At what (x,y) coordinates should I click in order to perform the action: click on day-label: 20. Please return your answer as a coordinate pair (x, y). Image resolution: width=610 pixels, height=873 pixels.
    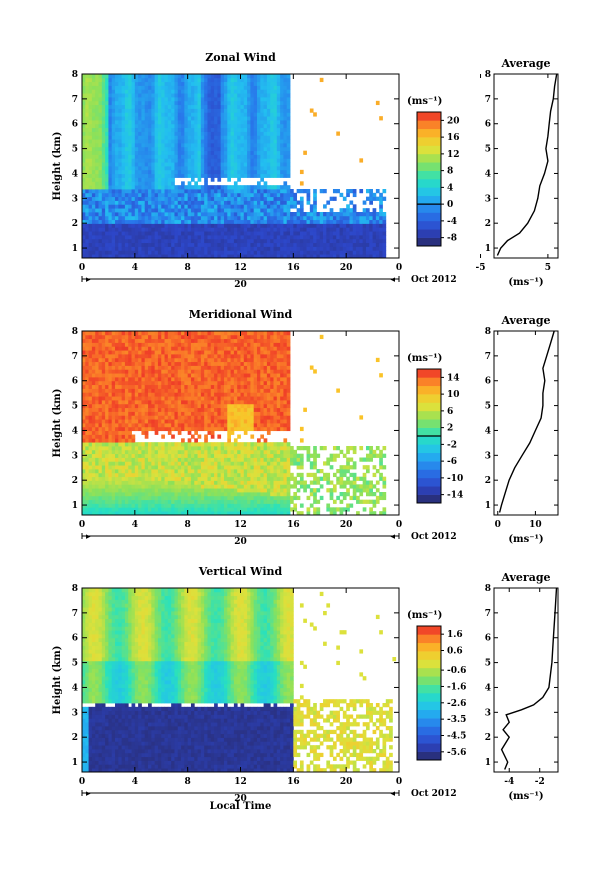
    Looking at the image, I should click on (240, 285).